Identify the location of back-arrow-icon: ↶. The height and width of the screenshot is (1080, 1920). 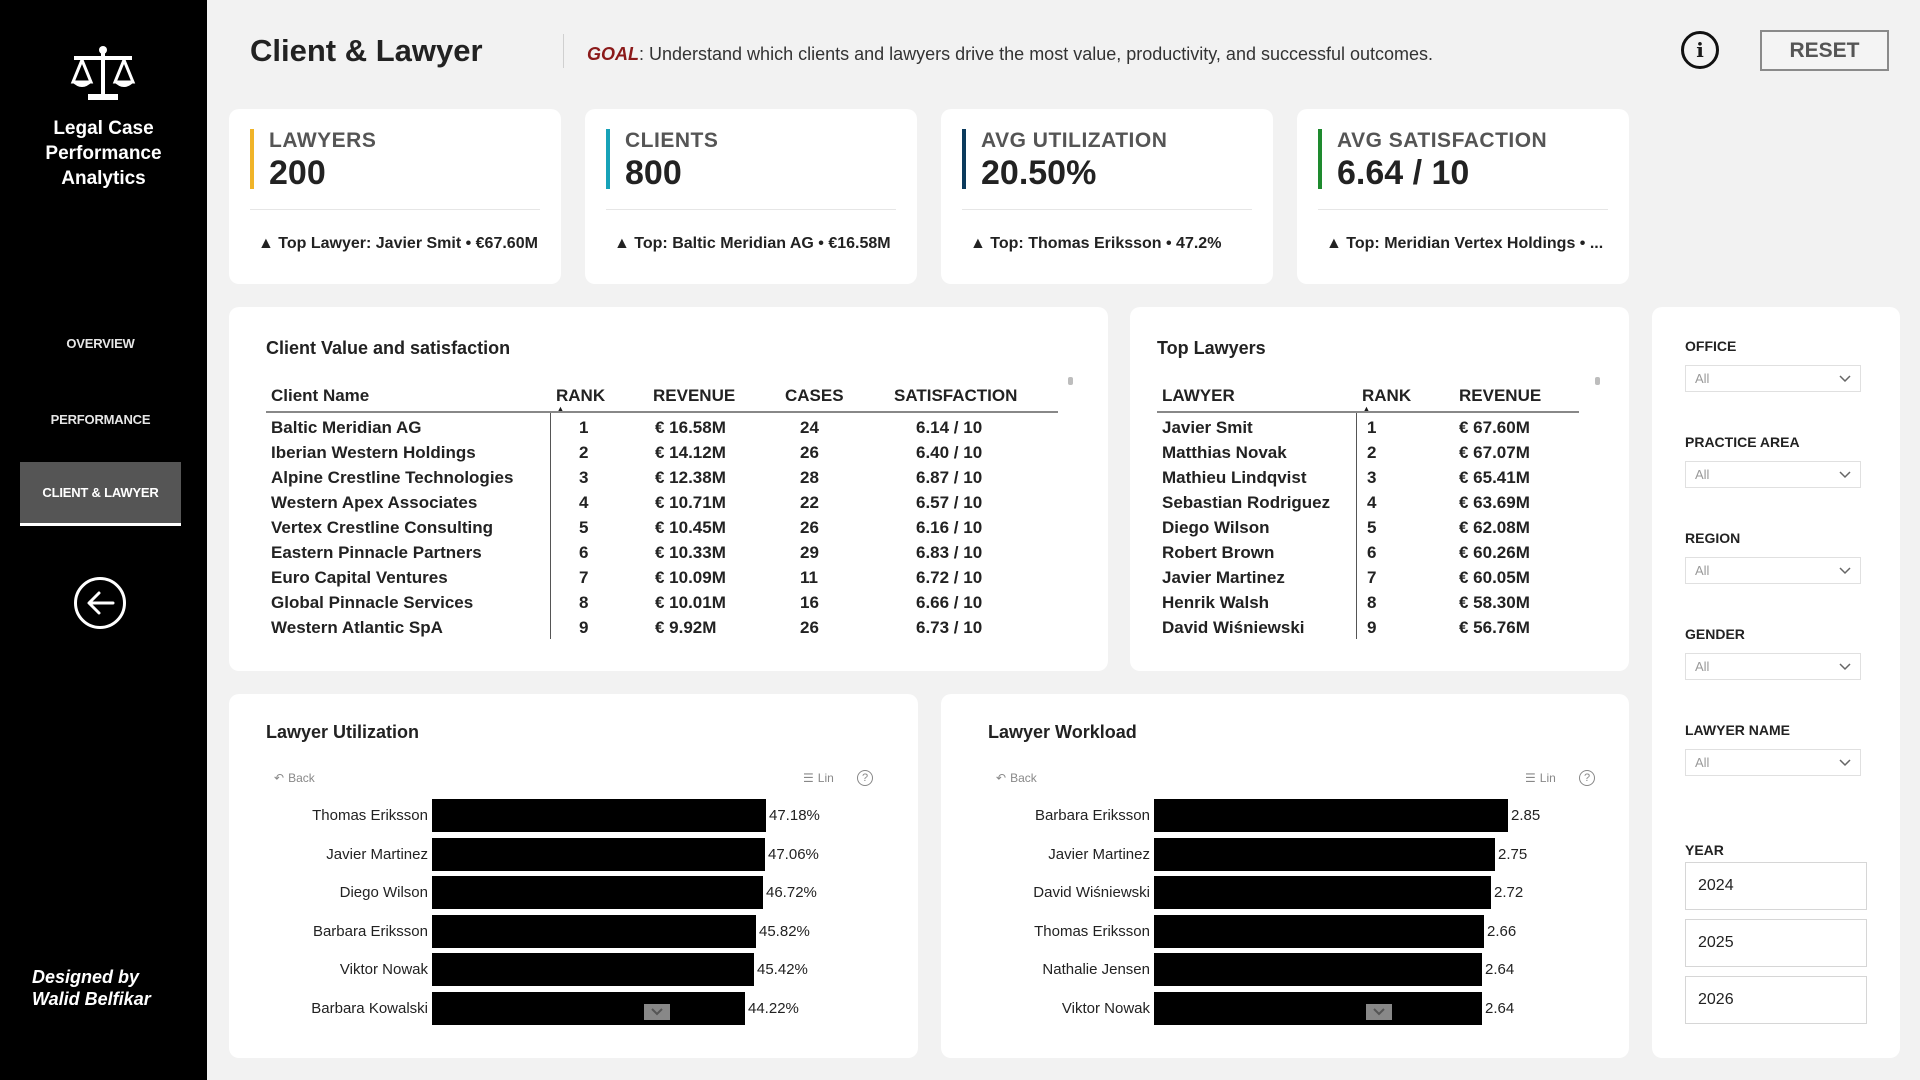
(1001, 778).